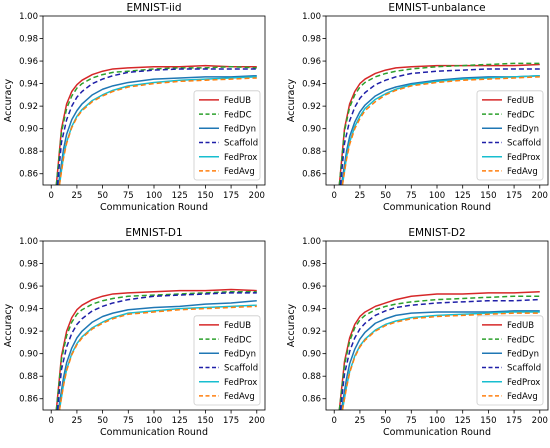 The image size is (550, 448). I want to click on x-axis-label: Communication Round, so click(154, 207).